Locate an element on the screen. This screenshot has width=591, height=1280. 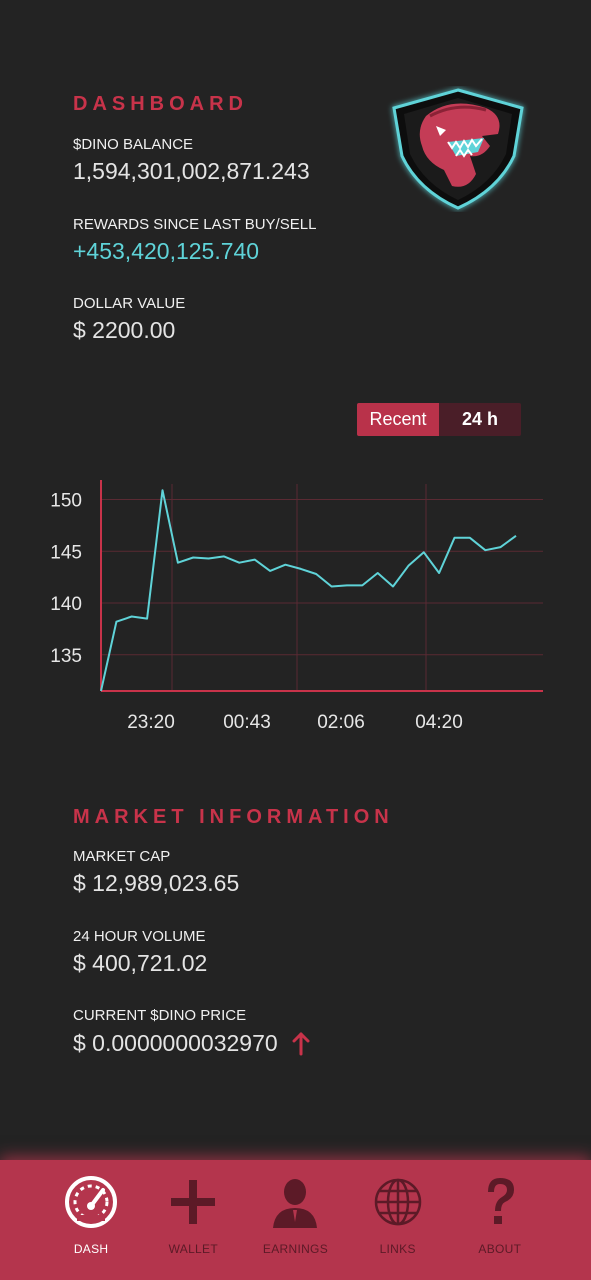
y-tick-label: 150 is located at coordinates (66, 501).